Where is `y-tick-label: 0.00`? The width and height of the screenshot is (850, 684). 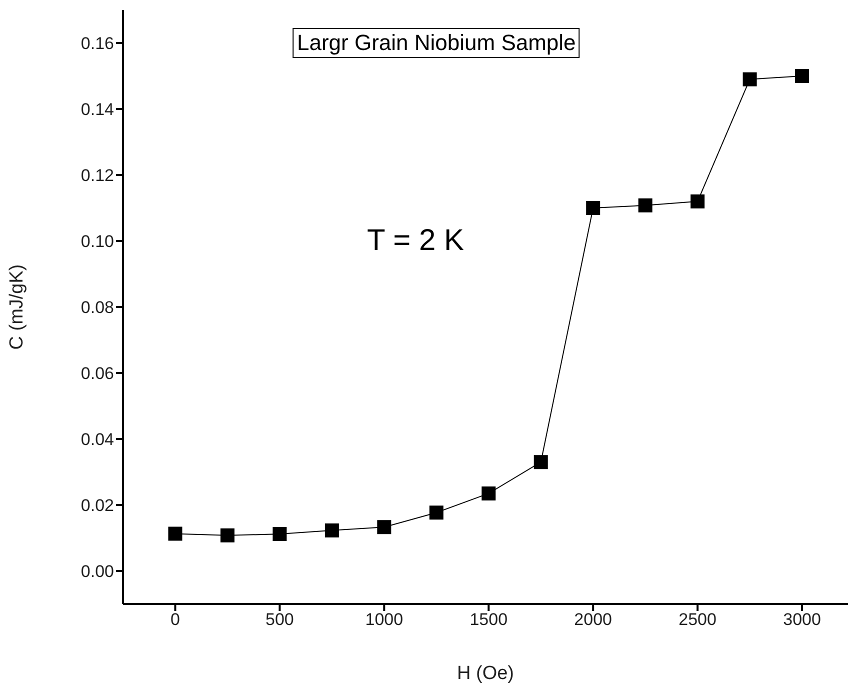
y-tick-label: 0.00 is located at coordinates (97, 572).